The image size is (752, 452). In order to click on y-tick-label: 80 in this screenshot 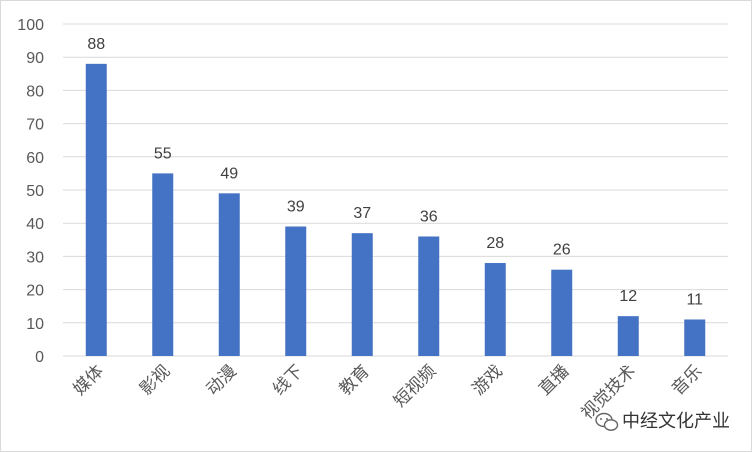, I will do `click(35, 91)`.